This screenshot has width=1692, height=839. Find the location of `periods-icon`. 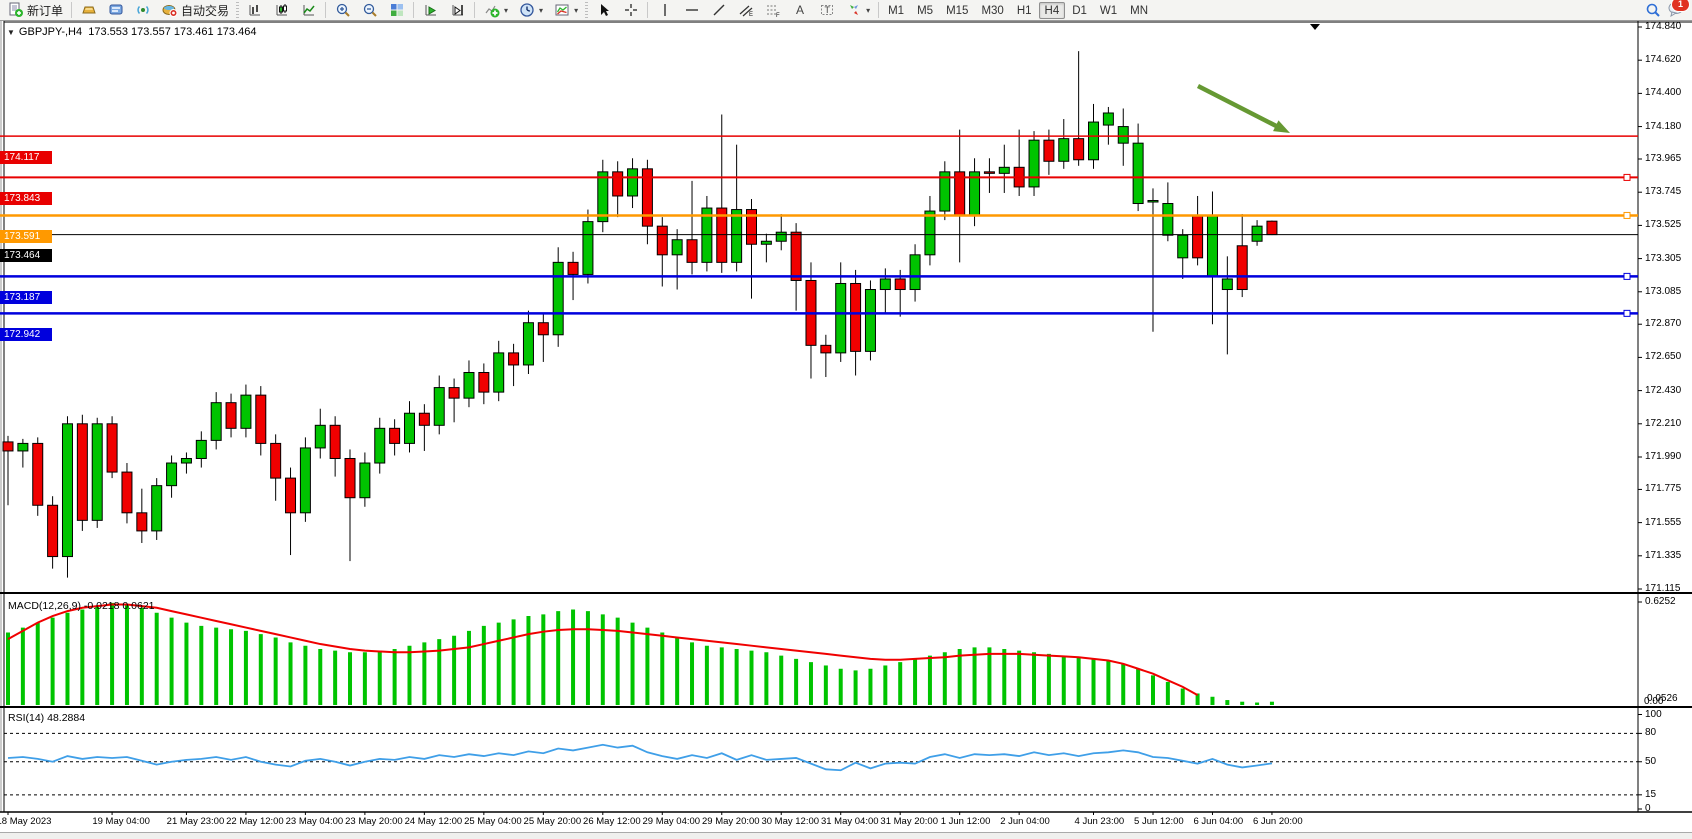

periods-icon is located at coordinates (526, 10).